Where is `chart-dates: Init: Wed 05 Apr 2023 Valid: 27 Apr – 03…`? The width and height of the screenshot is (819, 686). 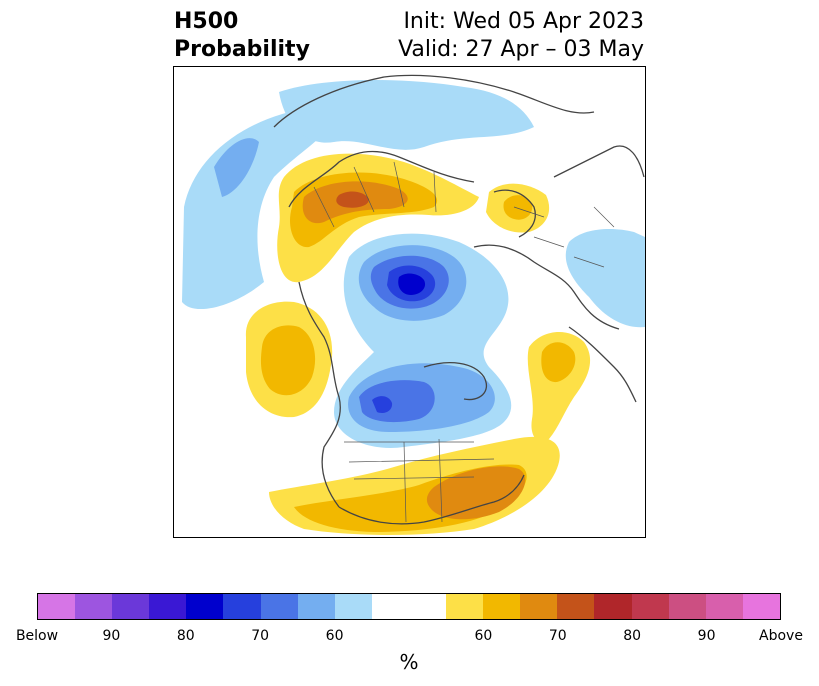 chart-dates: Init: Wed 05 Apr 2023 Valid: 27 Apr – 03… is located at coordinates (521, 36).